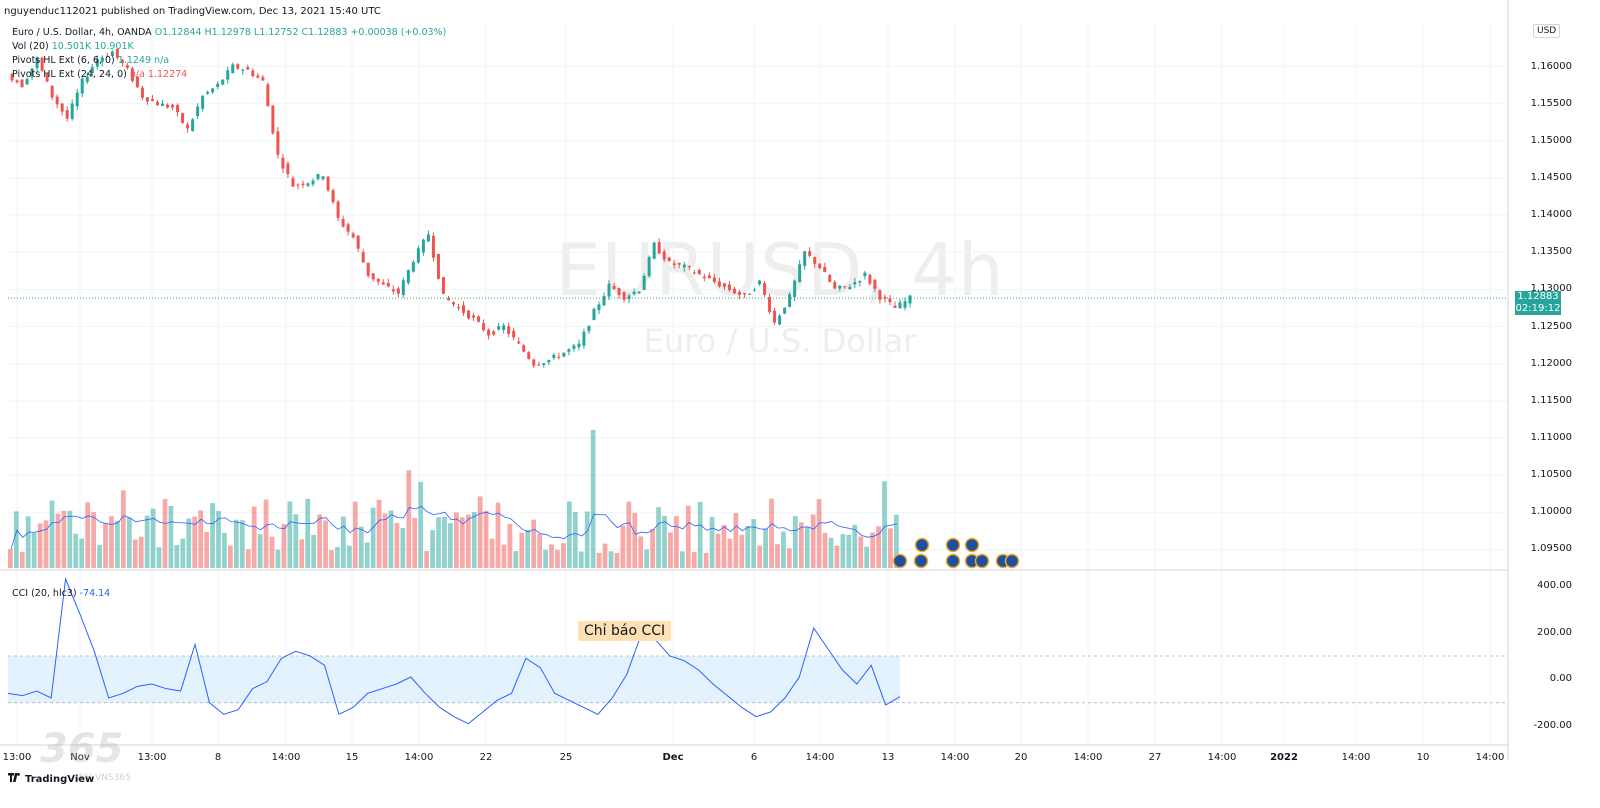 The height and width of the screenshot is (808, 1600). What do you see at coordinates (229, 47) in the screenshot?
I see `legend-vol-row: Vol (20) 10.501K 10.901K` at bounding box center [229, 47].